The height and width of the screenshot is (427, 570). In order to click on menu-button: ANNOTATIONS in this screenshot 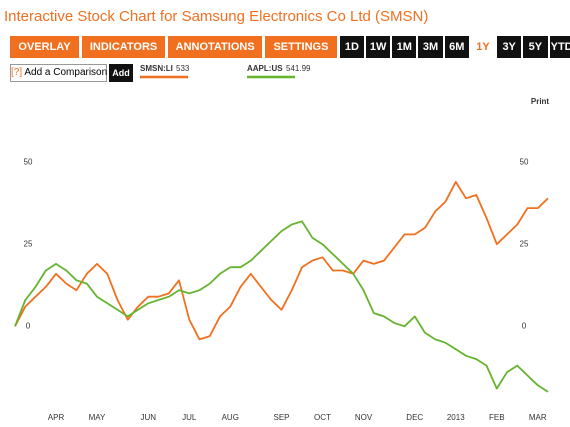, I will do `click(216, 47)`.